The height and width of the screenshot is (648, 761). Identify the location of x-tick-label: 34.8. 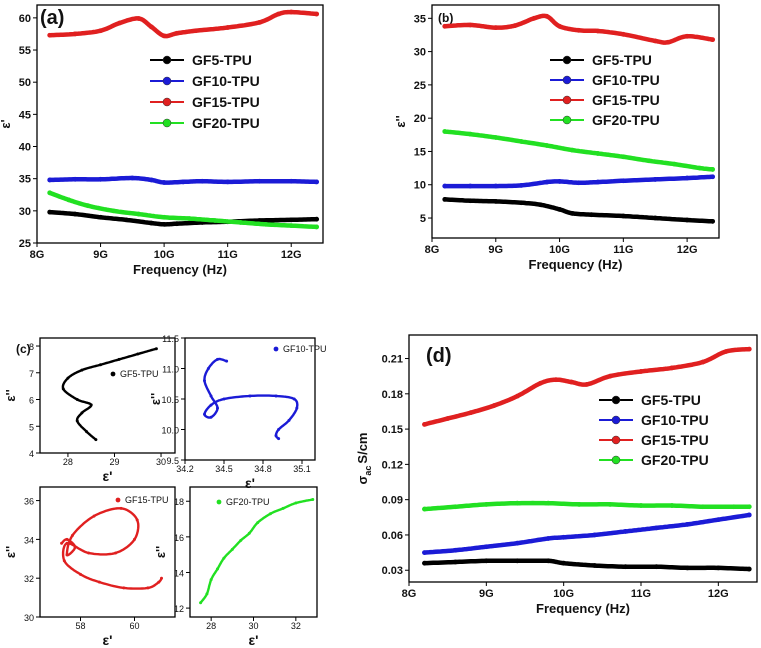
(263, 469).